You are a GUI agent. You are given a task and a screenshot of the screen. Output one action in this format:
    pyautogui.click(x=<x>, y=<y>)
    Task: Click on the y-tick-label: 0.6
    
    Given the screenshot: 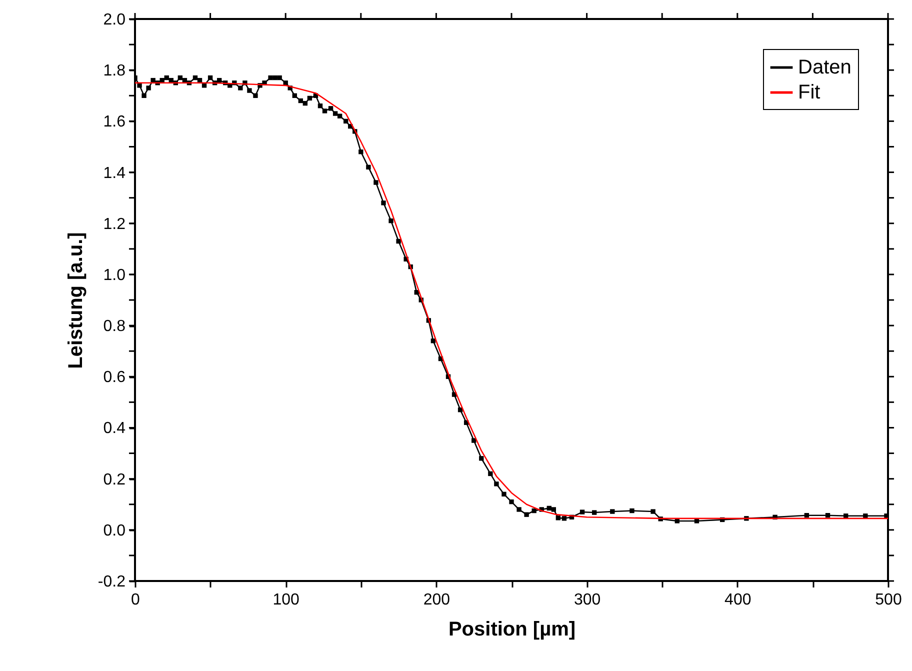 What is the action you would take?
    pyautogui.click(x=114, y=377)
    